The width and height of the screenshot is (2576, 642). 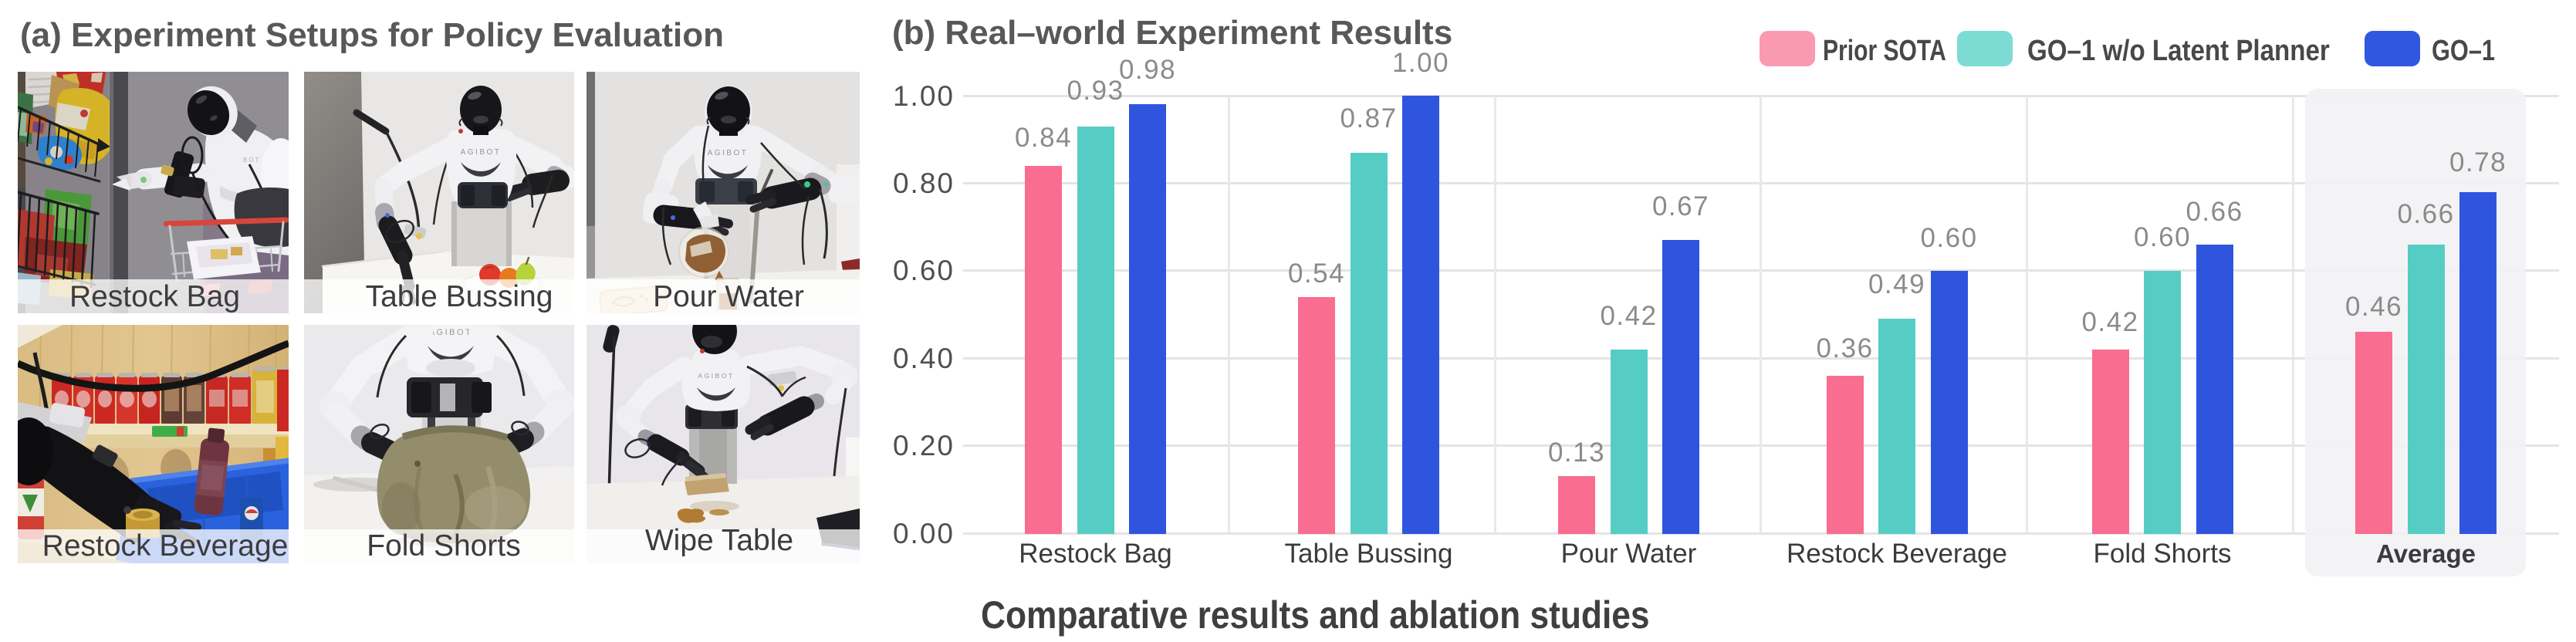 What do you see at coordinates (251, 160) in the screenshot?
I see `svg-text: BOT` at bounding box center [251, 160].